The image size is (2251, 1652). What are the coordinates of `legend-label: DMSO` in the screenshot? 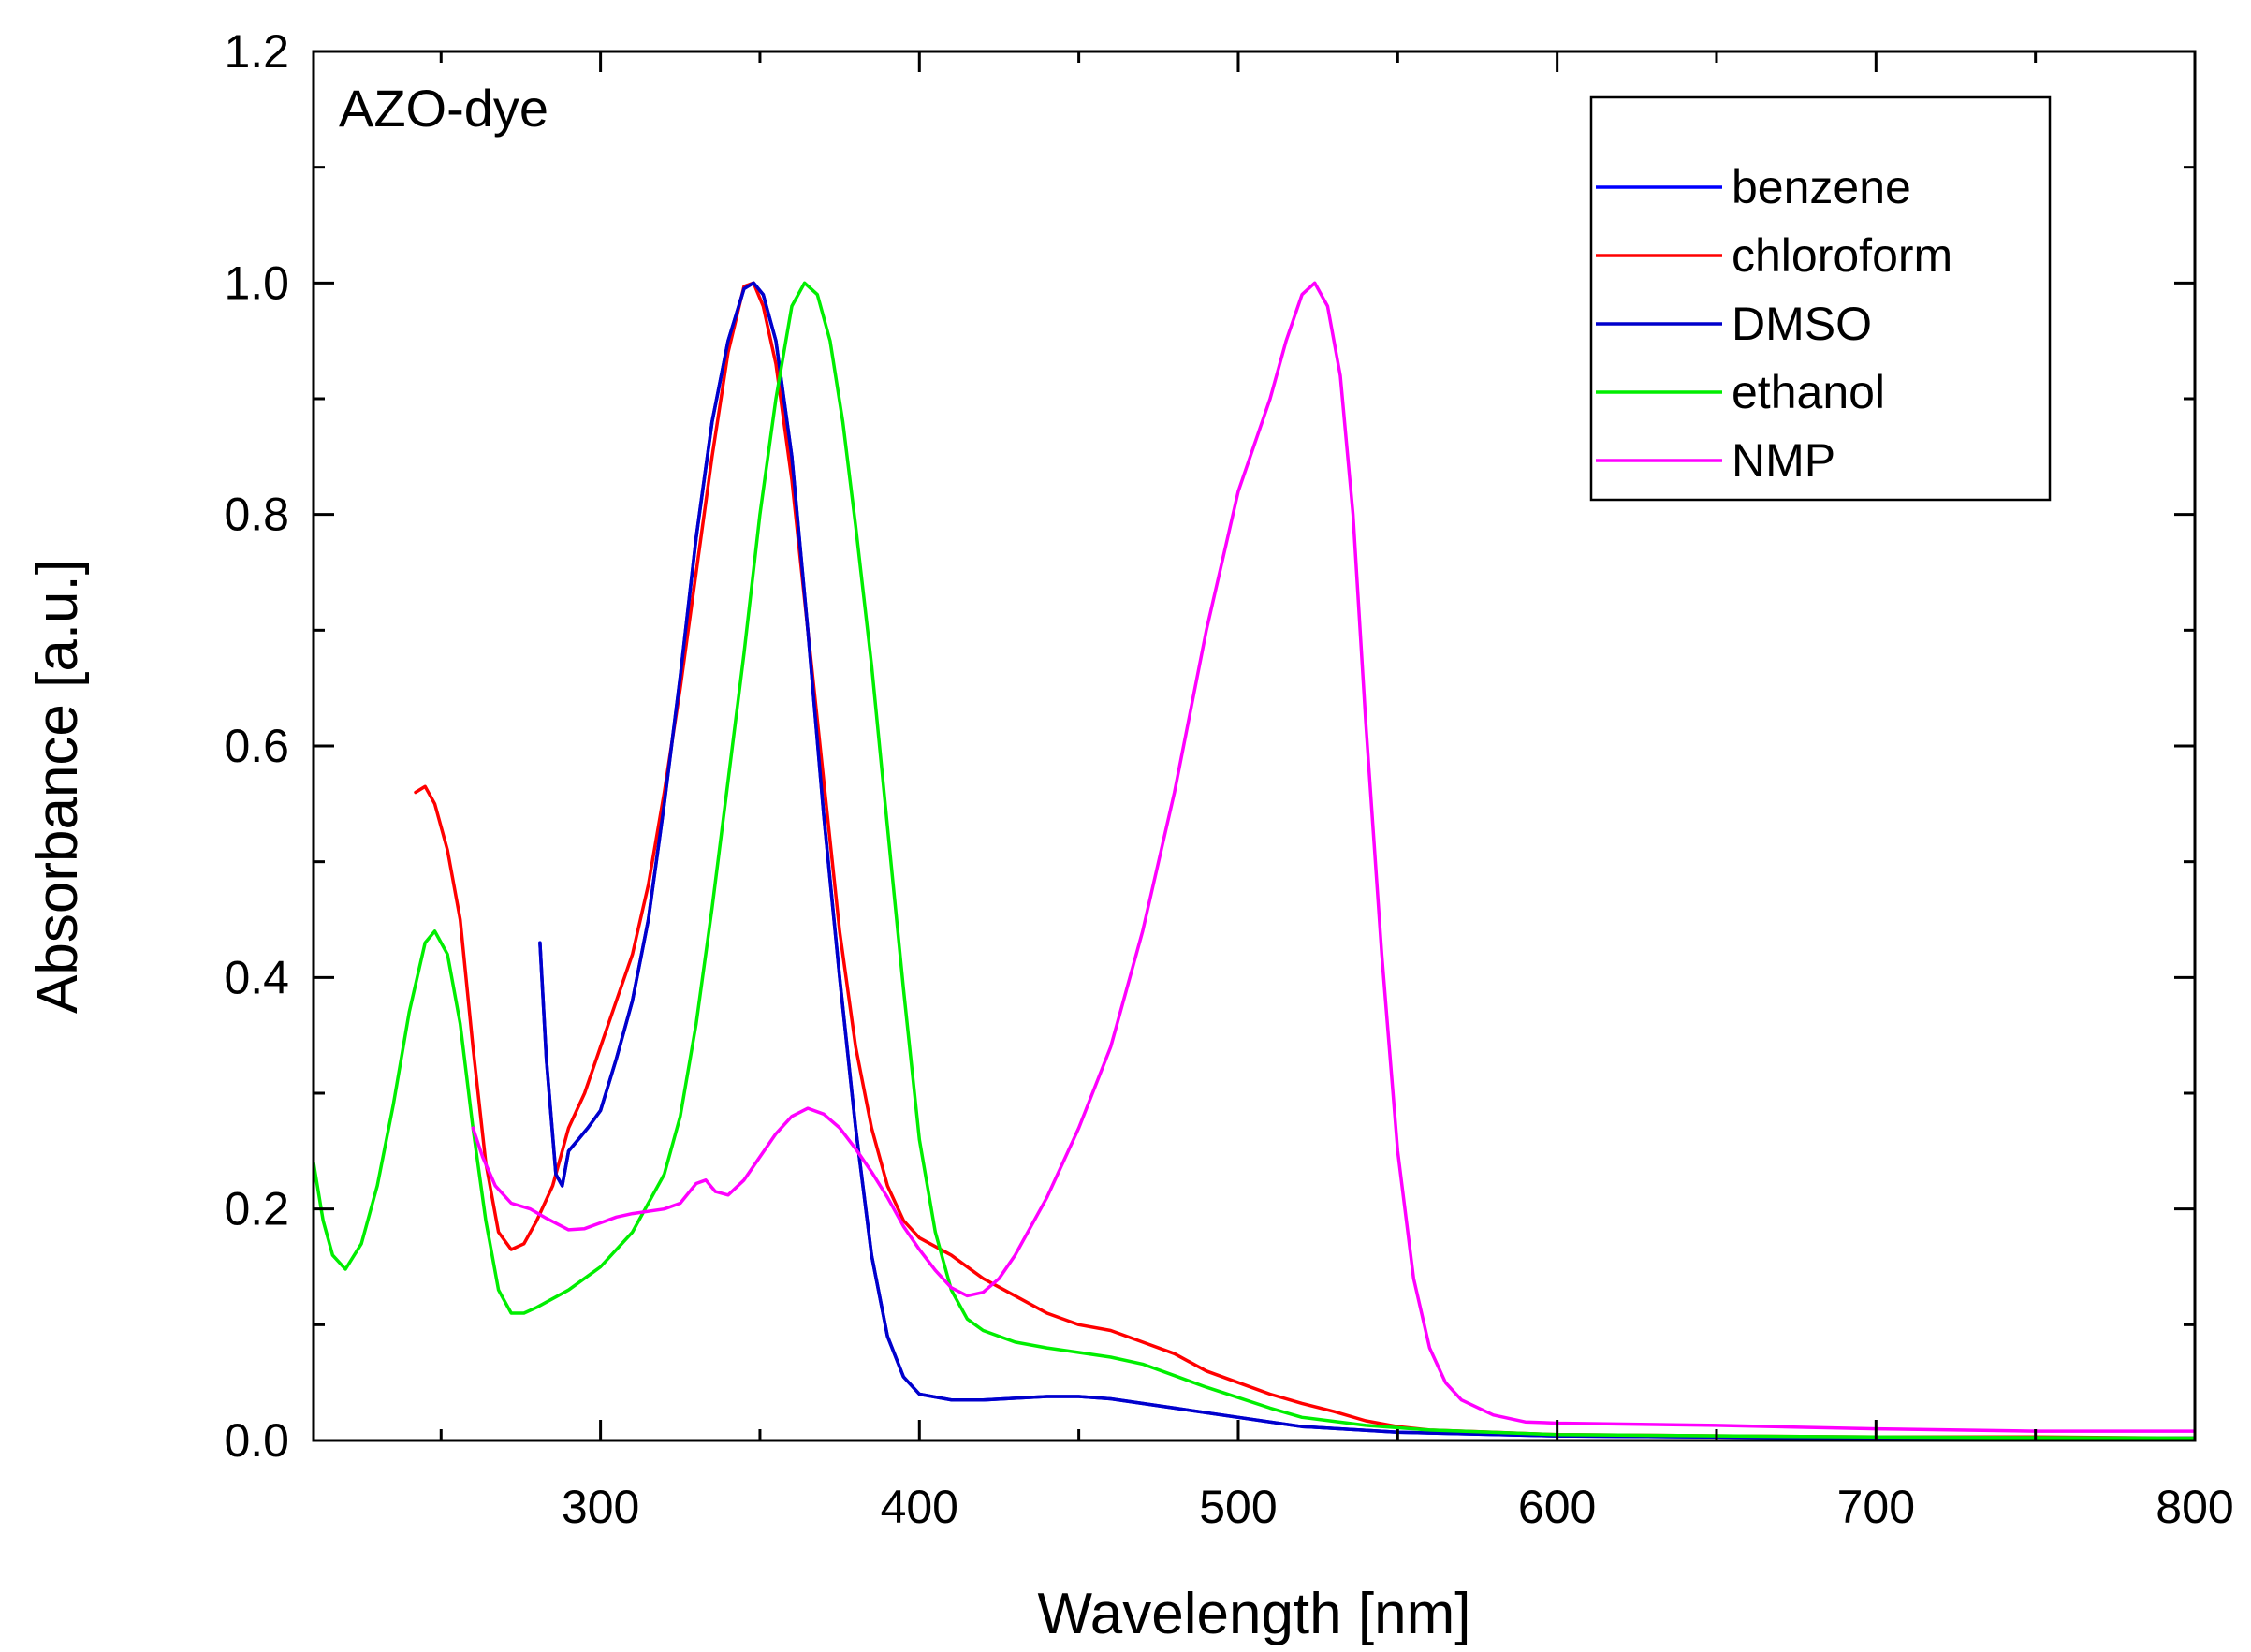 It's located at (1802, 324).